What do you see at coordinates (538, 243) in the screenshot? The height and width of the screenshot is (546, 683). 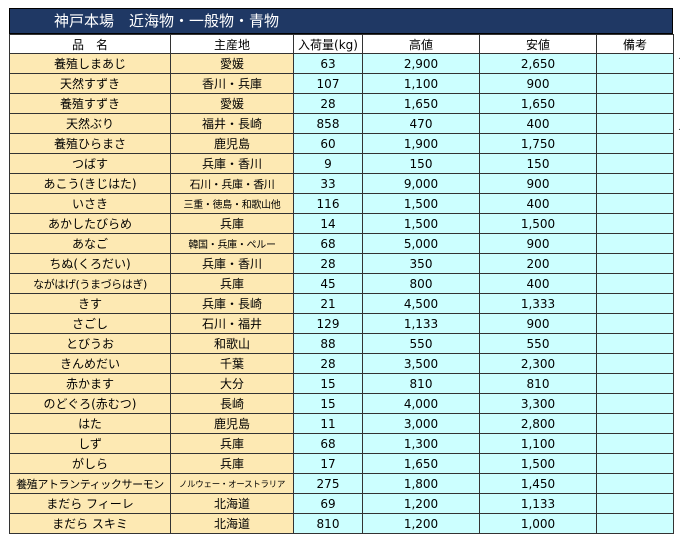 I see `cell-low: 900` at bounding box center [538, 243].